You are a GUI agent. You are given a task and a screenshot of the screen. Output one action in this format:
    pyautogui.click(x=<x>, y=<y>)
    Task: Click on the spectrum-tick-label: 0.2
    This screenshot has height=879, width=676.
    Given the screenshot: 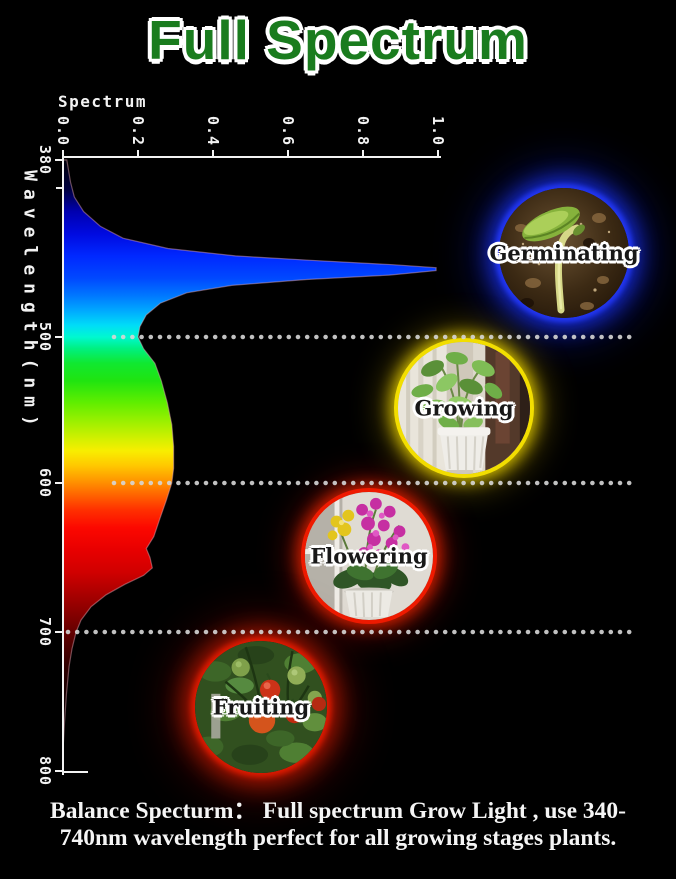 What is the action you would take?
    pyautogui.click(x=138, y=131)
    